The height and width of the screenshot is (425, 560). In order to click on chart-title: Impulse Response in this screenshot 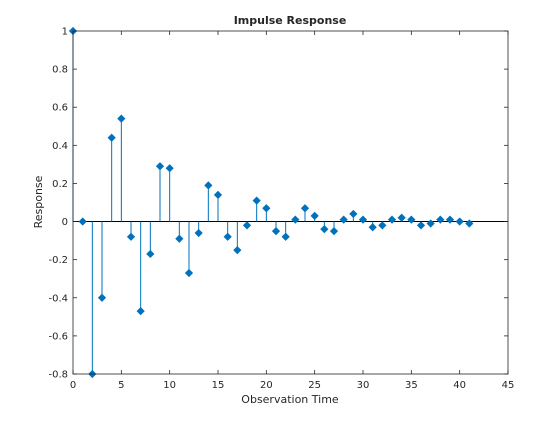, I will do `click(290, 20)`.